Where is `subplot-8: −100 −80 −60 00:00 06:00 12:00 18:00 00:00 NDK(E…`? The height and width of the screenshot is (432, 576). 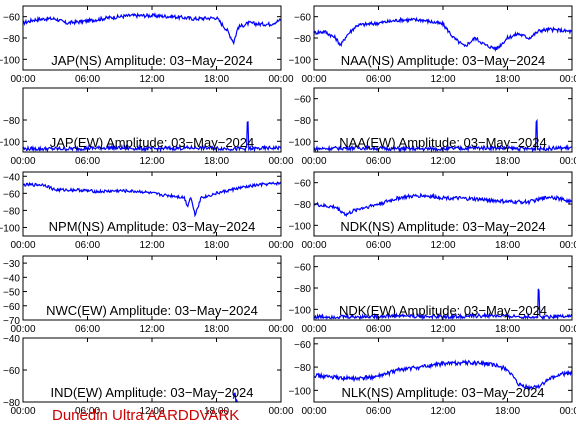 subplot-8: −100 −80 −60 00:00 06:00 12:00 18:00 00:00 NDK(E… is located at coordinates (432, 295).